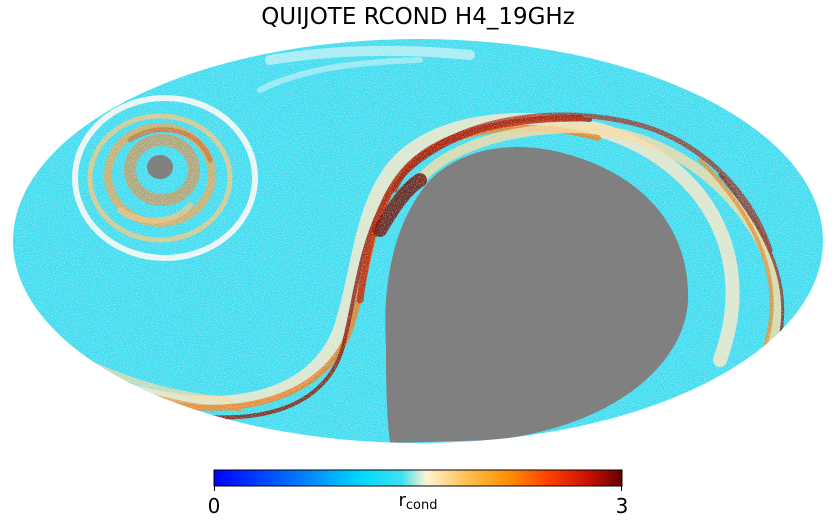 This screenshot has width=836, height=526. What do you see at coordinates (160, 167) in the screenshot?
I see `small-northern-mask` at bounding box center [160, 167].